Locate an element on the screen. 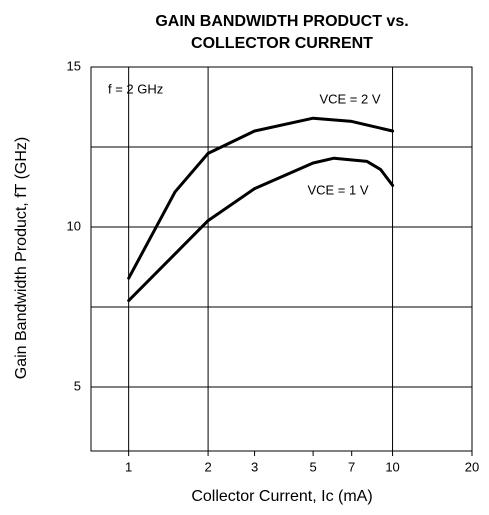 This screenshot has width=489, height=515. x-tick-label: 5 is located at coordinates (312, 466).